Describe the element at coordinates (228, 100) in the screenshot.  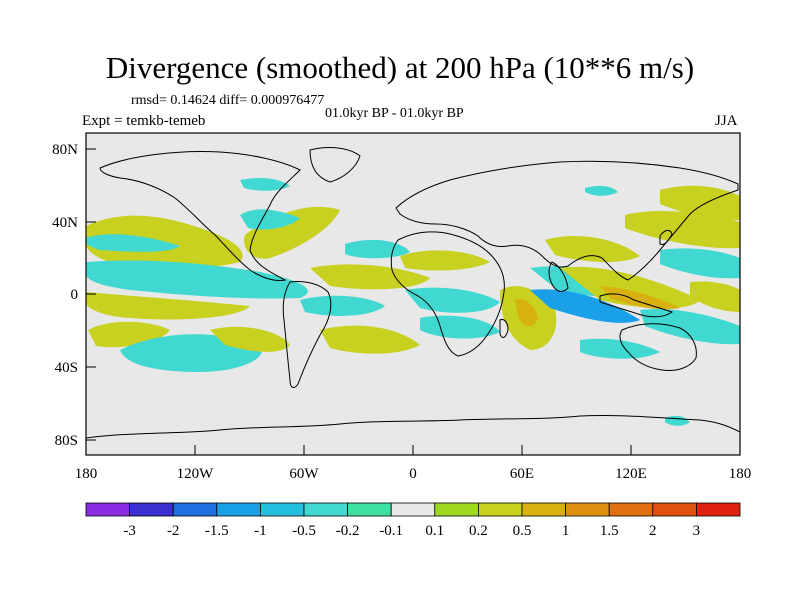
I see `stats-text: rmsd= 0.14624 diff= 0.000976477` at that location.